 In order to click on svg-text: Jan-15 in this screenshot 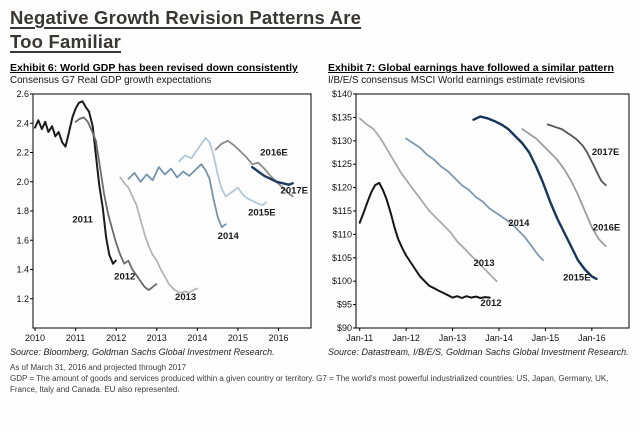, I will do `click(546, 338)`.